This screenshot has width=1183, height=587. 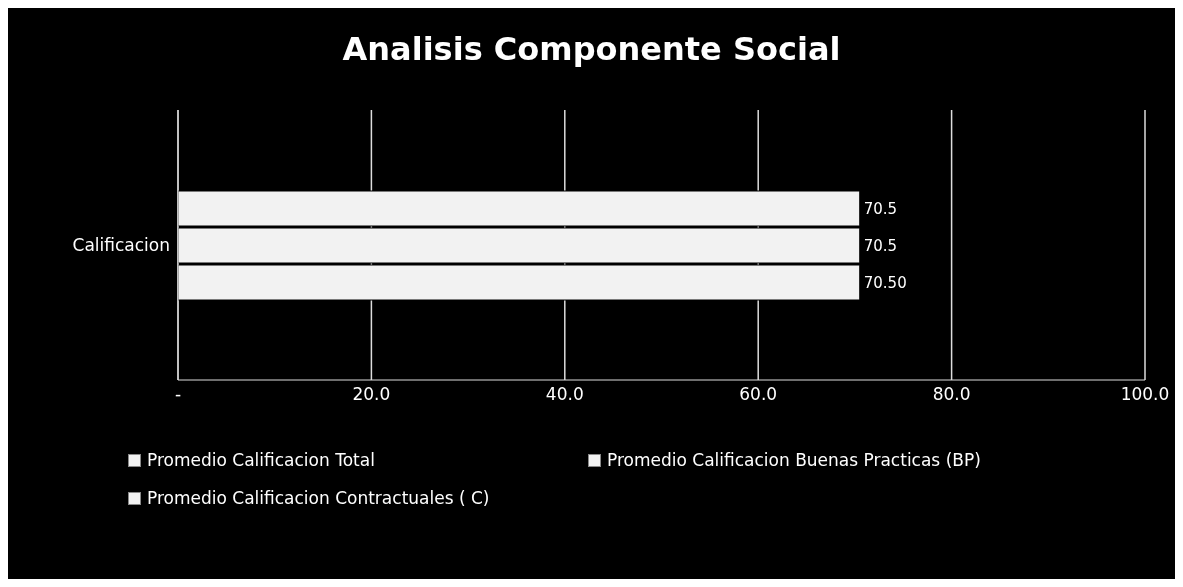 I want to click on x-tick-label: 20.0, so click(x=371, y=394).